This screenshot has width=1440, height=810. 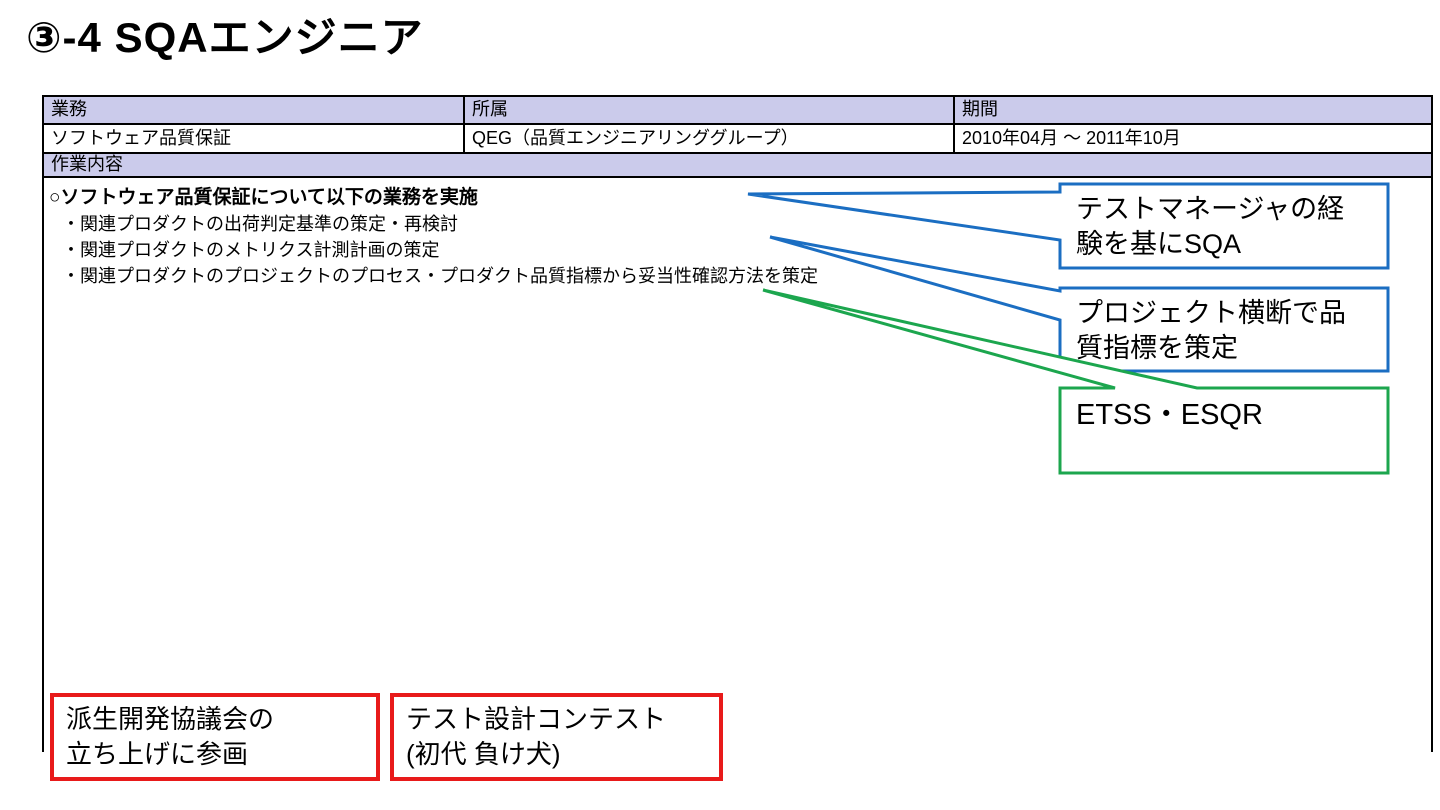 What do you see at coordinates (1210, 227) in the screenshot?
I see `callout-text-test-manager: テストマネージャの経 験を基にSQA` at bounding box center [1210, 227].